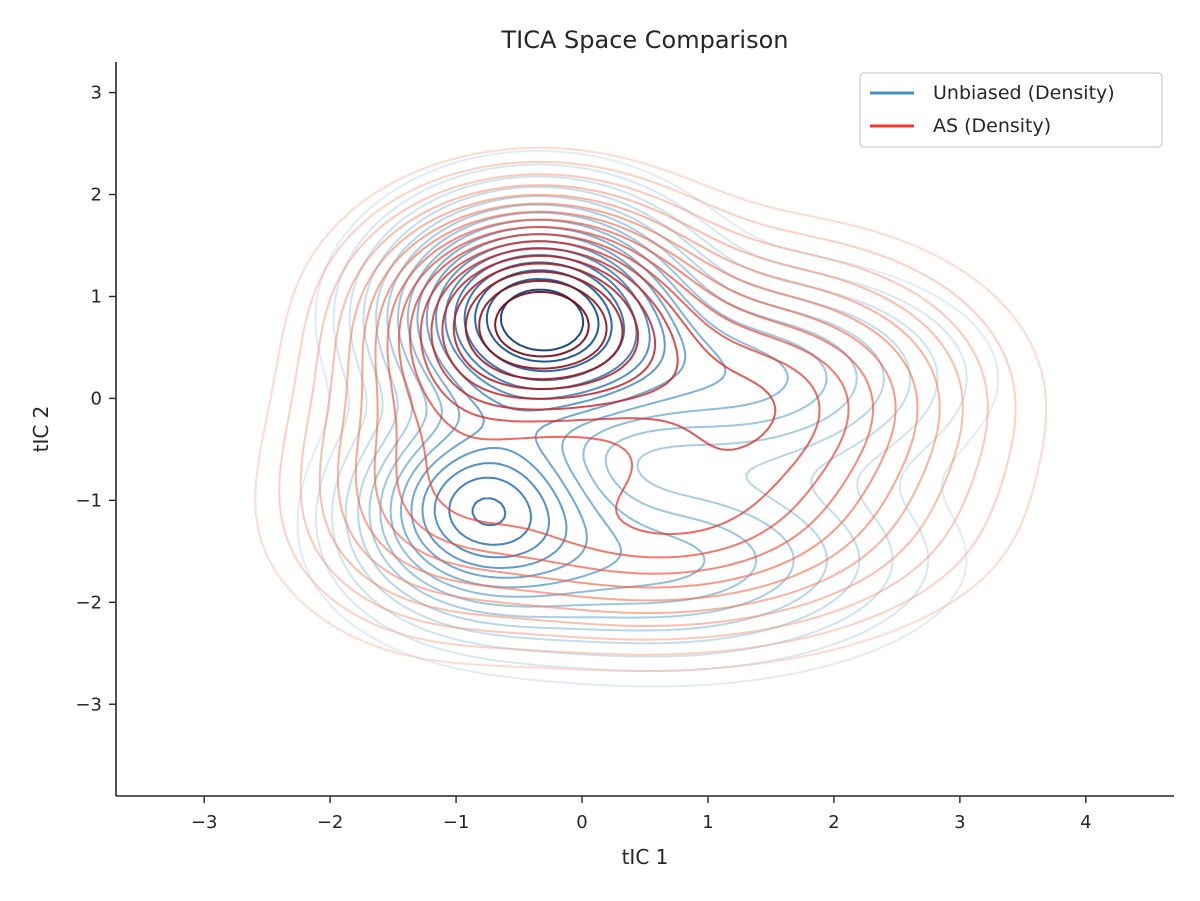 Image resolution: width=1200 pixels, height=901 pixels. Describe the element at coordinates (41, 429) in the screenshot. I see `y-axis-label: tIC 2` at that location.